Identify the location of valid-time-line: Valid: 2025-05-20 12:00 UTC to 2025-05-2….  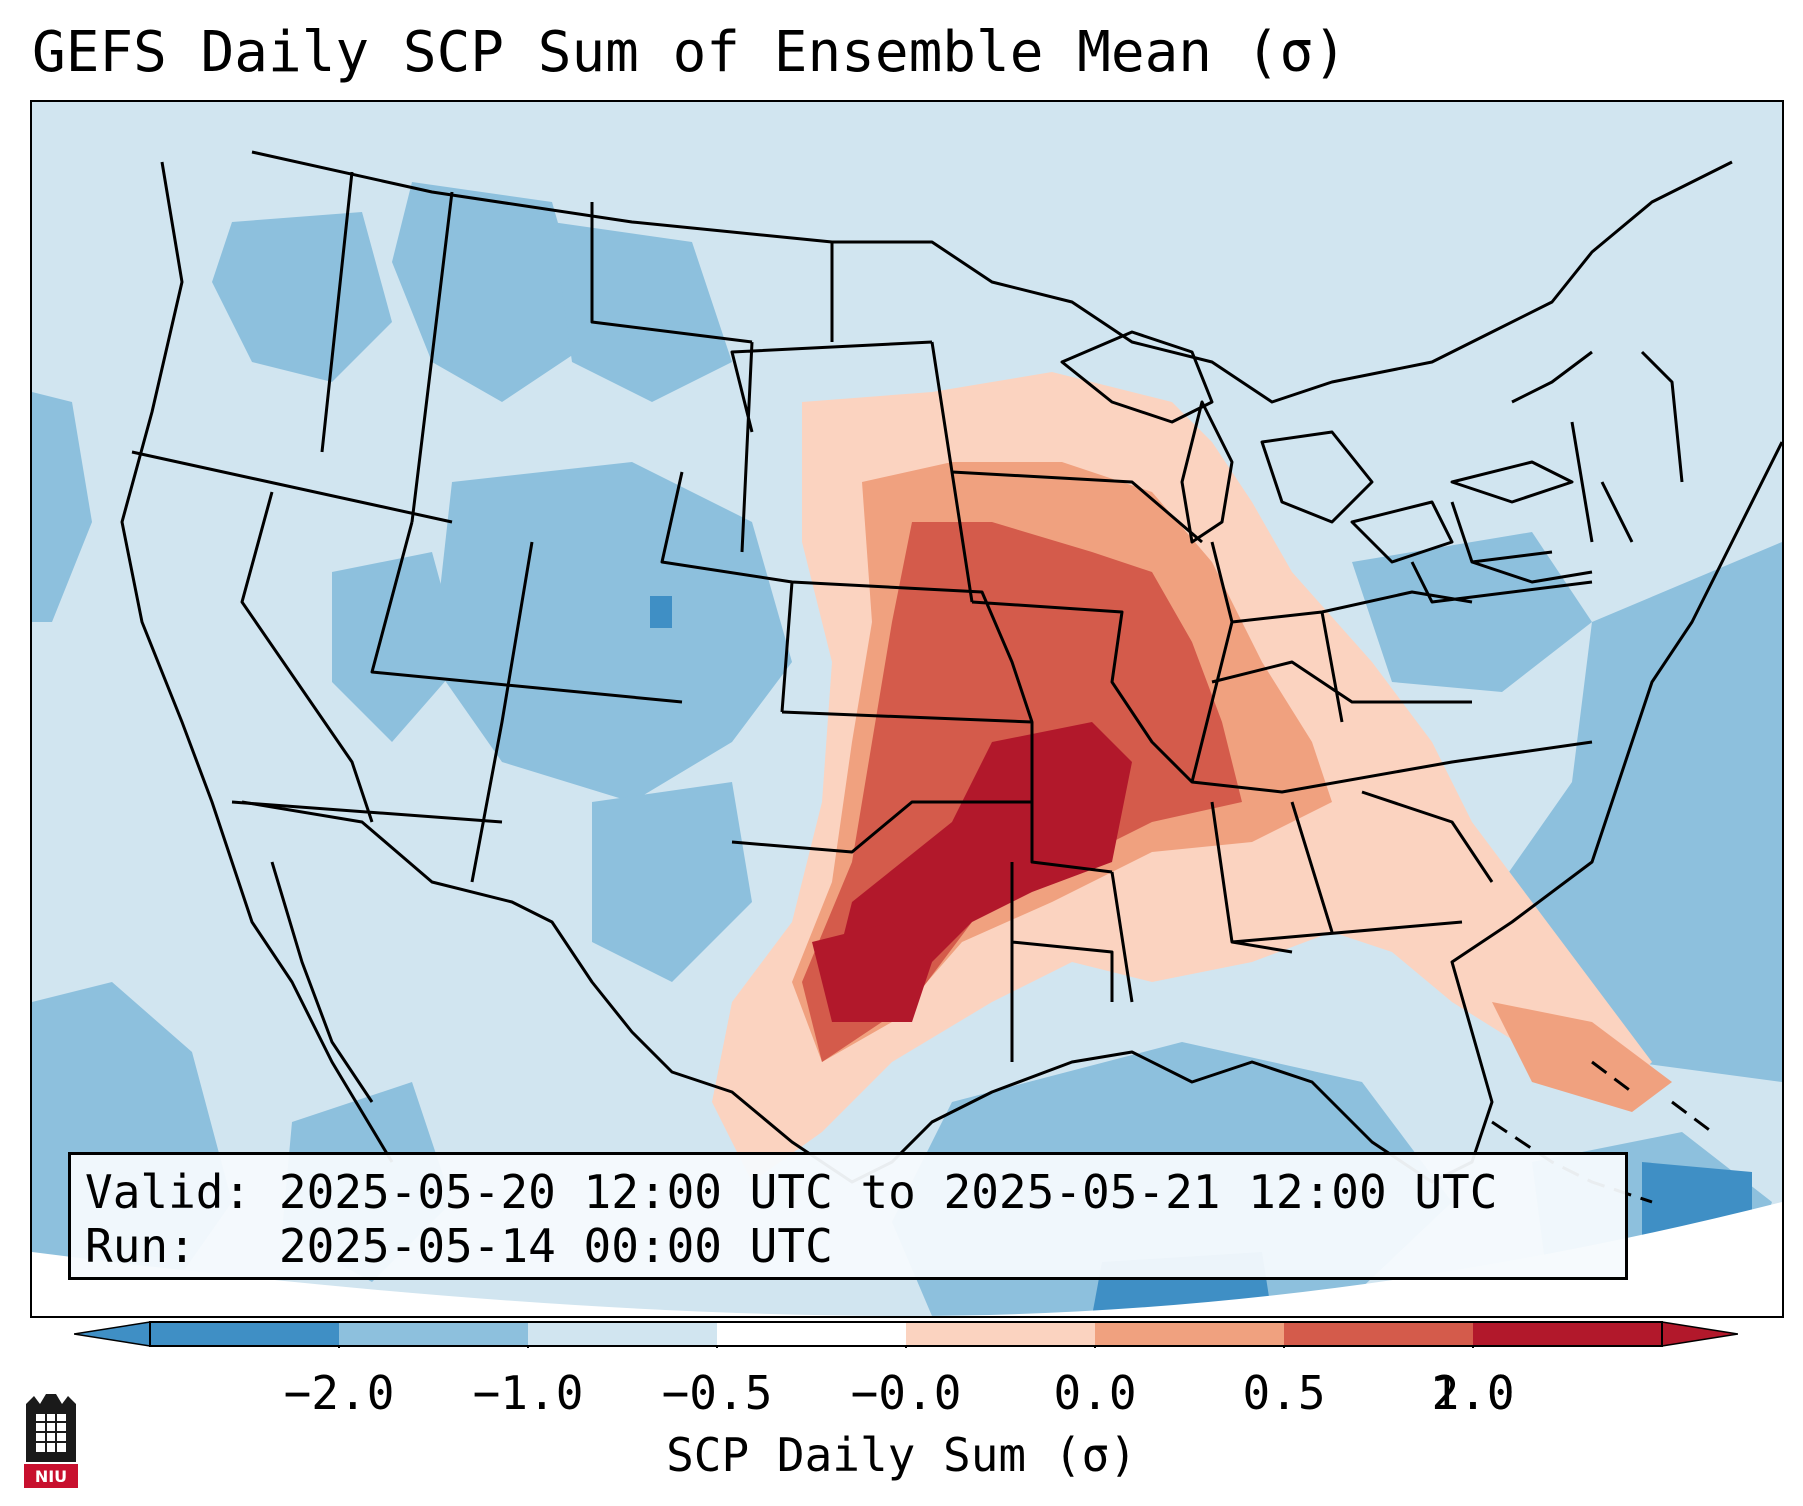
(848, 1192).